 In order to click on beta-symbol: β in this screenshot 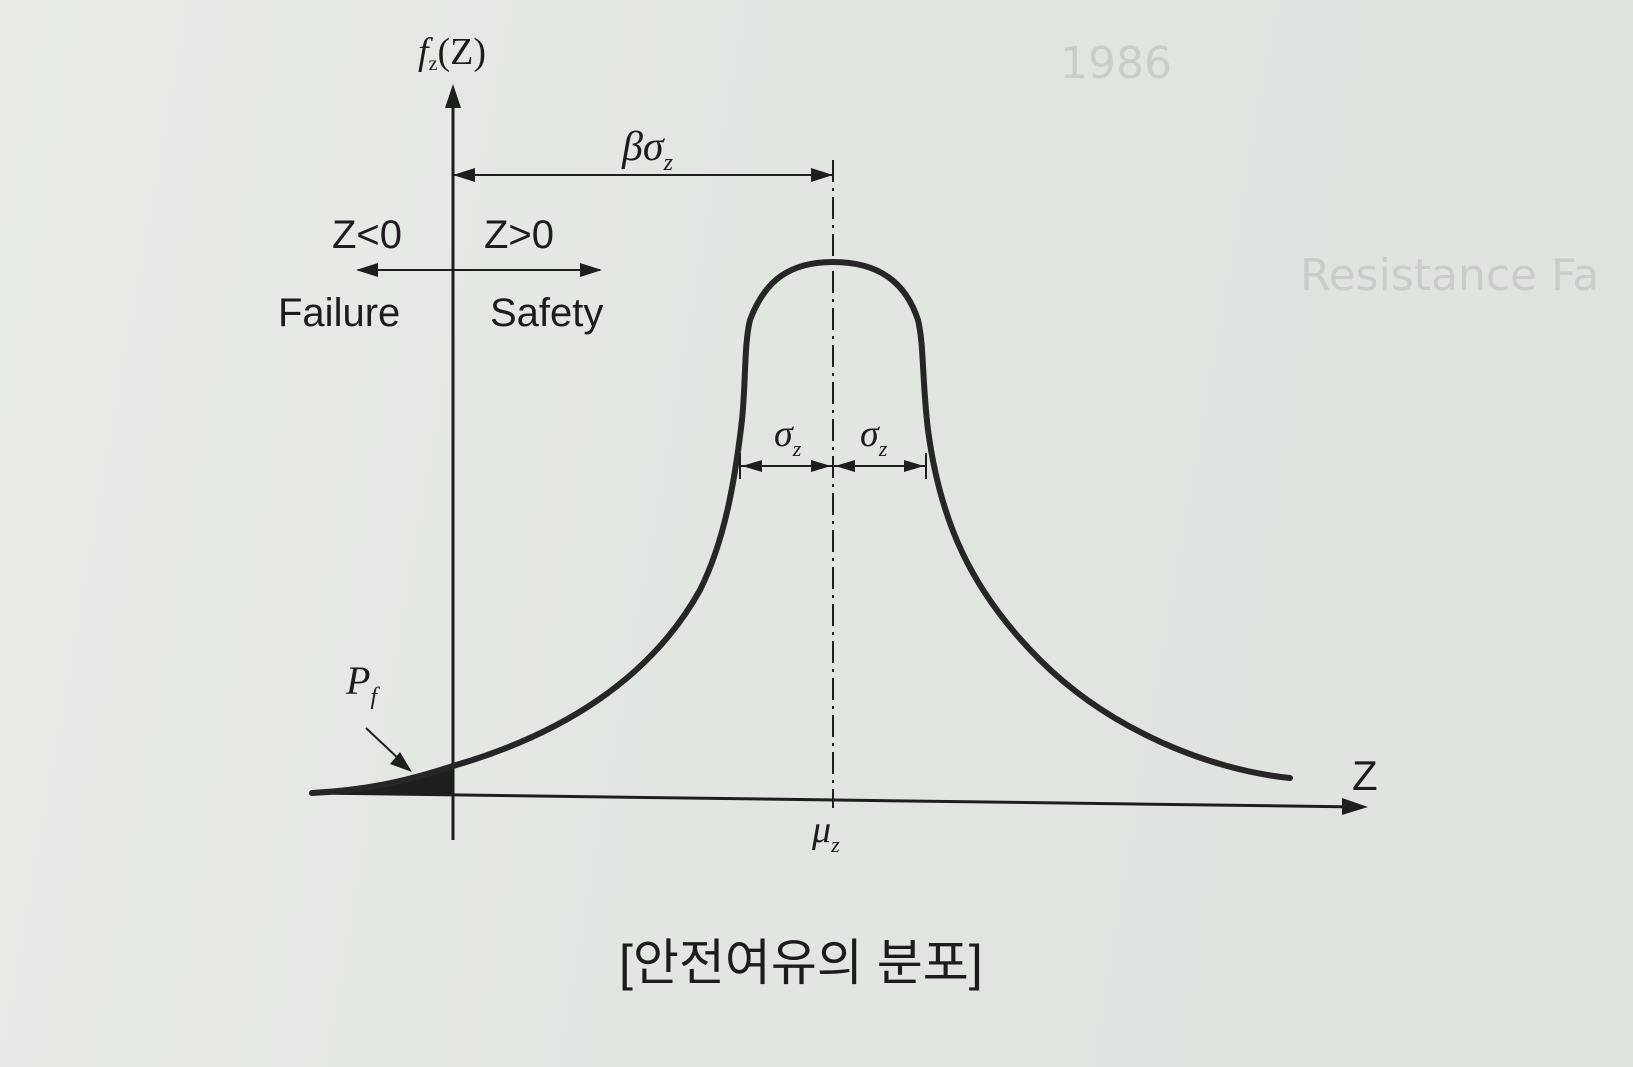, I will do `click(632, 147)`.